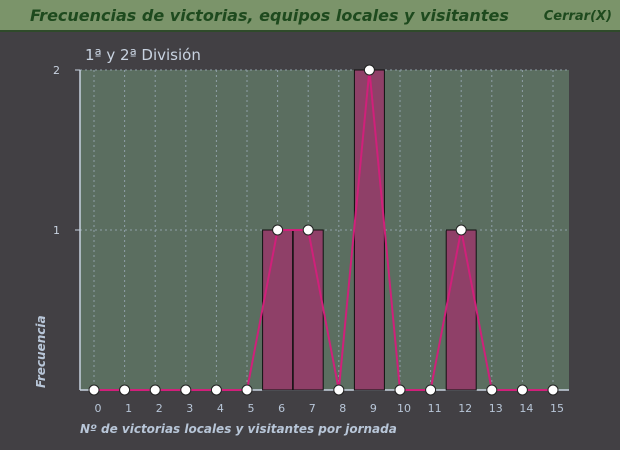  What do you see at coordinates (143, 55) in the screenshot?
I see `chart-title: 1ª y 2ª División` at bounding box center [143, 55].